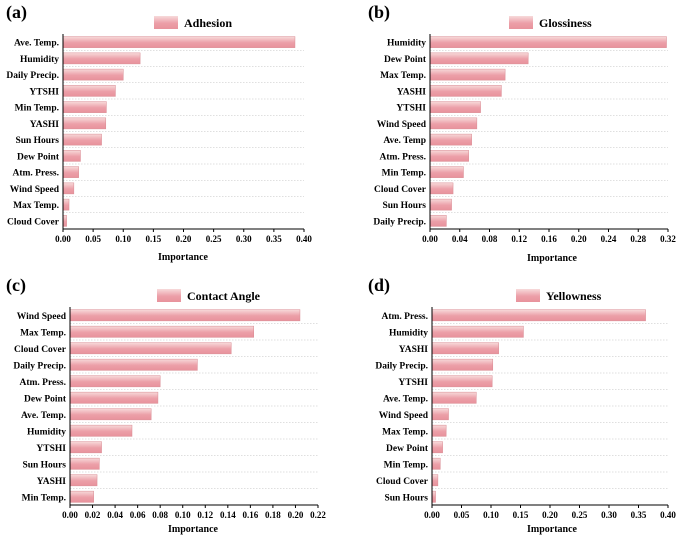  What do you see at coordinates (208, 23) in the screenshot?
I see `legend-label: Adhesion` at bounding box center [208, 23].